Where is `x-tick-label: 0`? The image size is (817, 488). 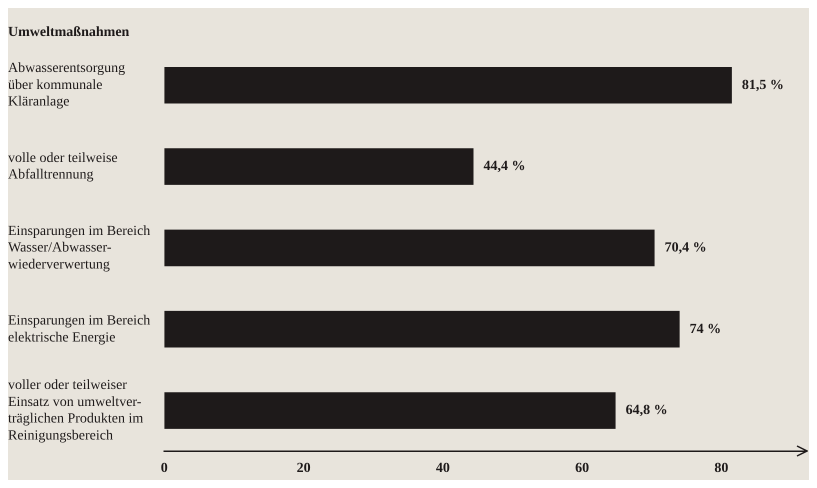 x-tick-label: 0 is located at coordinates (164, 468).